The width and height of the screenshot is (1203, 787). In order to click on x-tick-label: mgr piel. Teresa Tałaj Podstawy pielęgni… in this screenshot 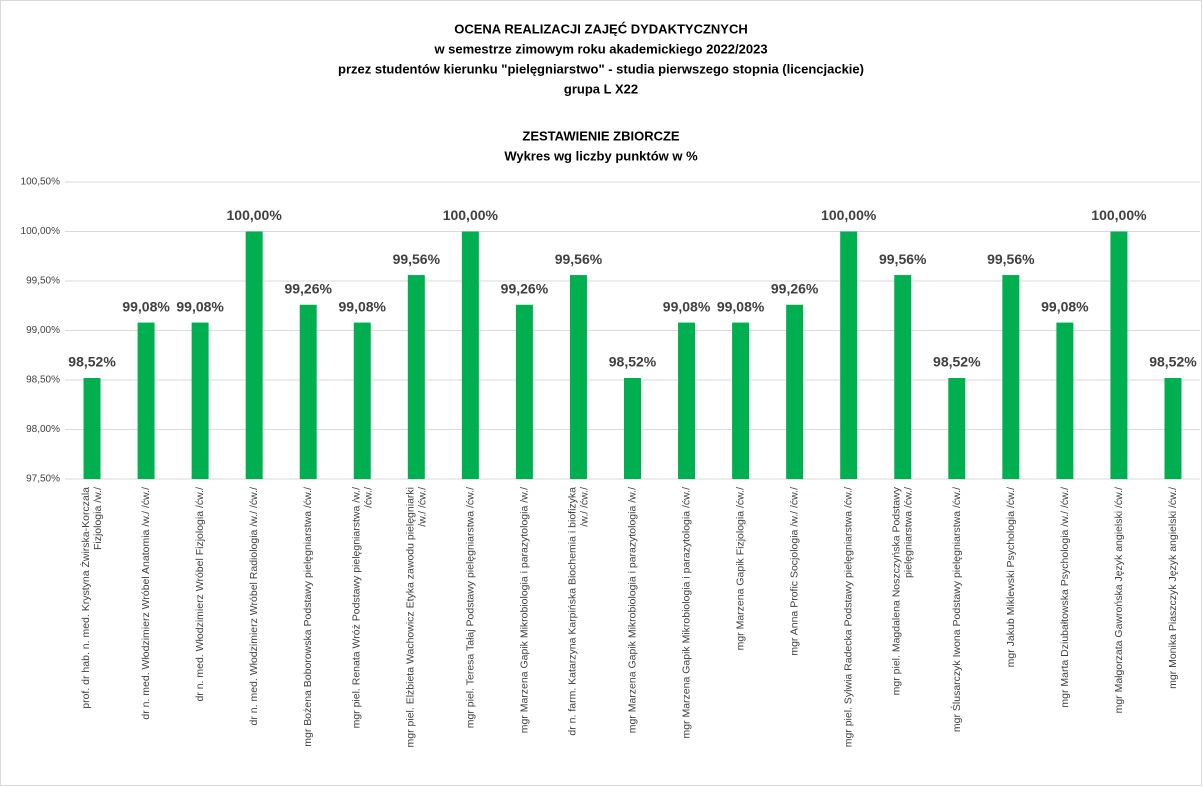, I will do `click(470, 607)`.